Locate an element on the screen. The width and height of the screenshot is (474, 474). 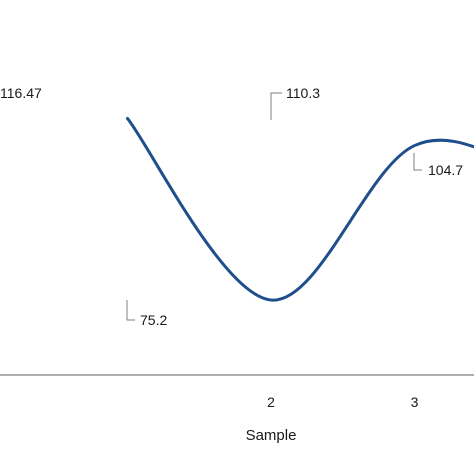
data-label: 110.3 is located at coordinates (303, 93).